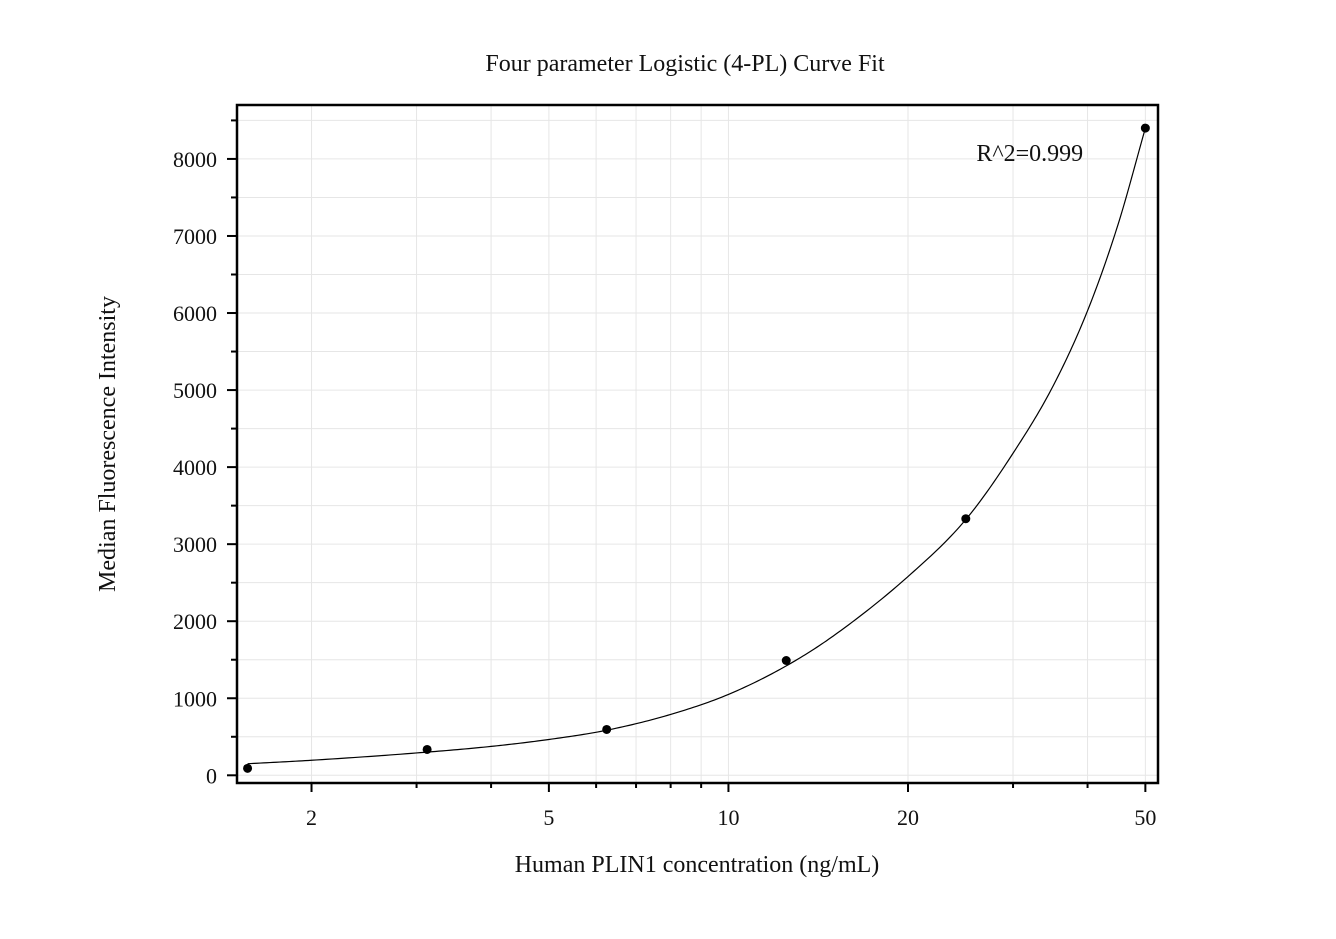 The height and width of the screenshot is (939, 1336). Describe the element at coordinates (908, 817) in the screenshot. I see `x-tick-label: 20` at that location.